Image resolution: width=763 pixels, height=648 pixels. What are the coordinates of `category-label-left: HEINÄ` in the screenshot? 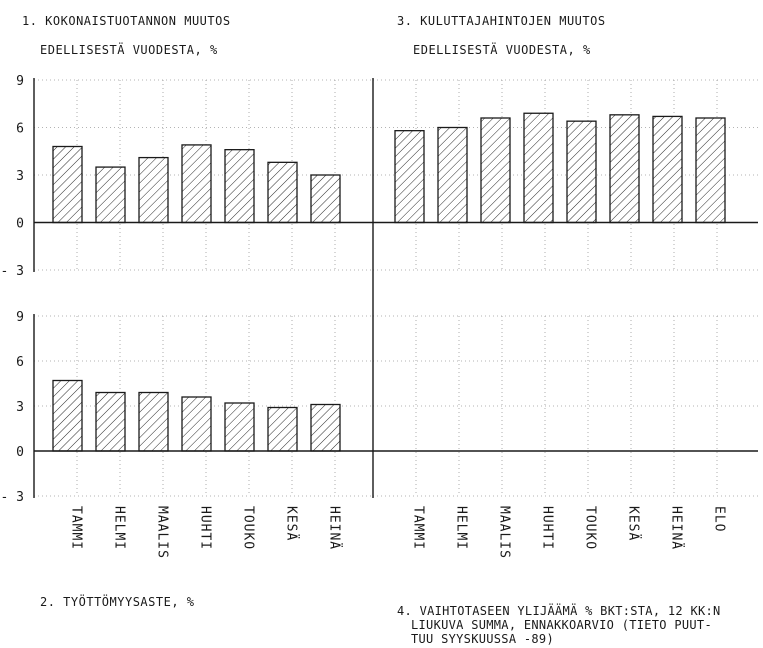 It's located at (335, 528).